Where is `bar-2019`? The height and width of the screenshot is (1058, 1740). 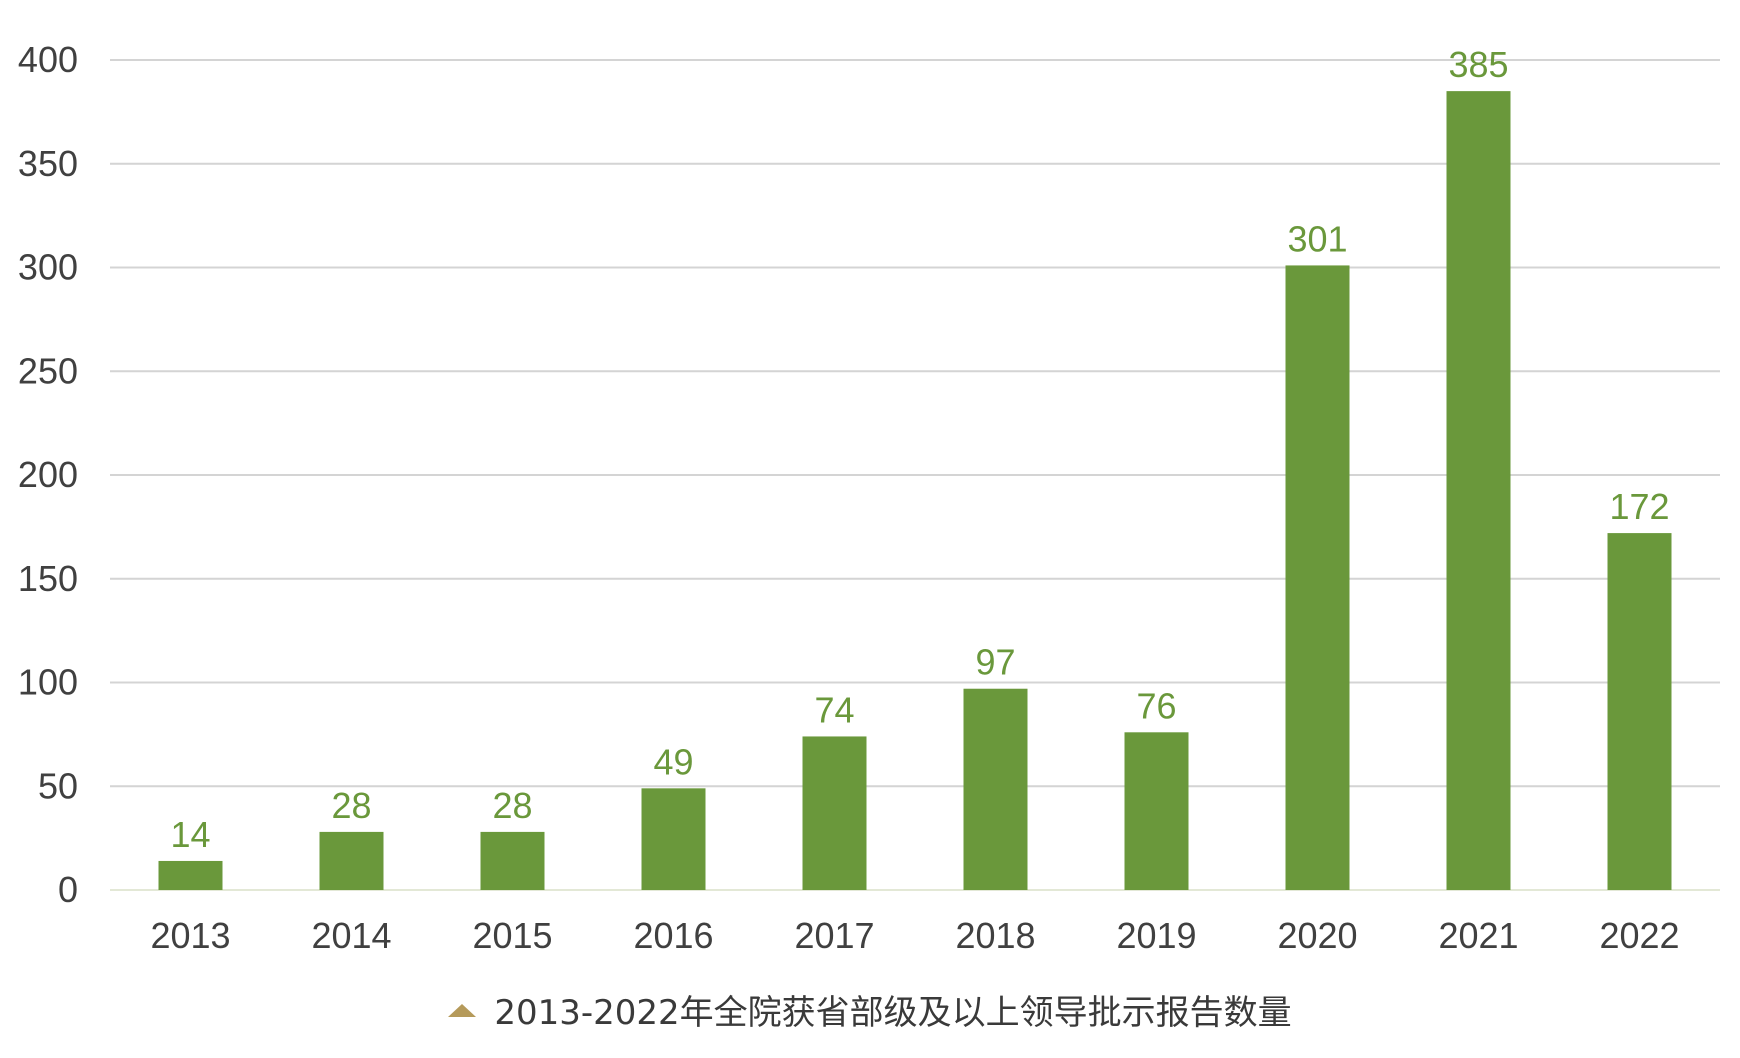 bar-2019 is located at coordinates (1156, 811).